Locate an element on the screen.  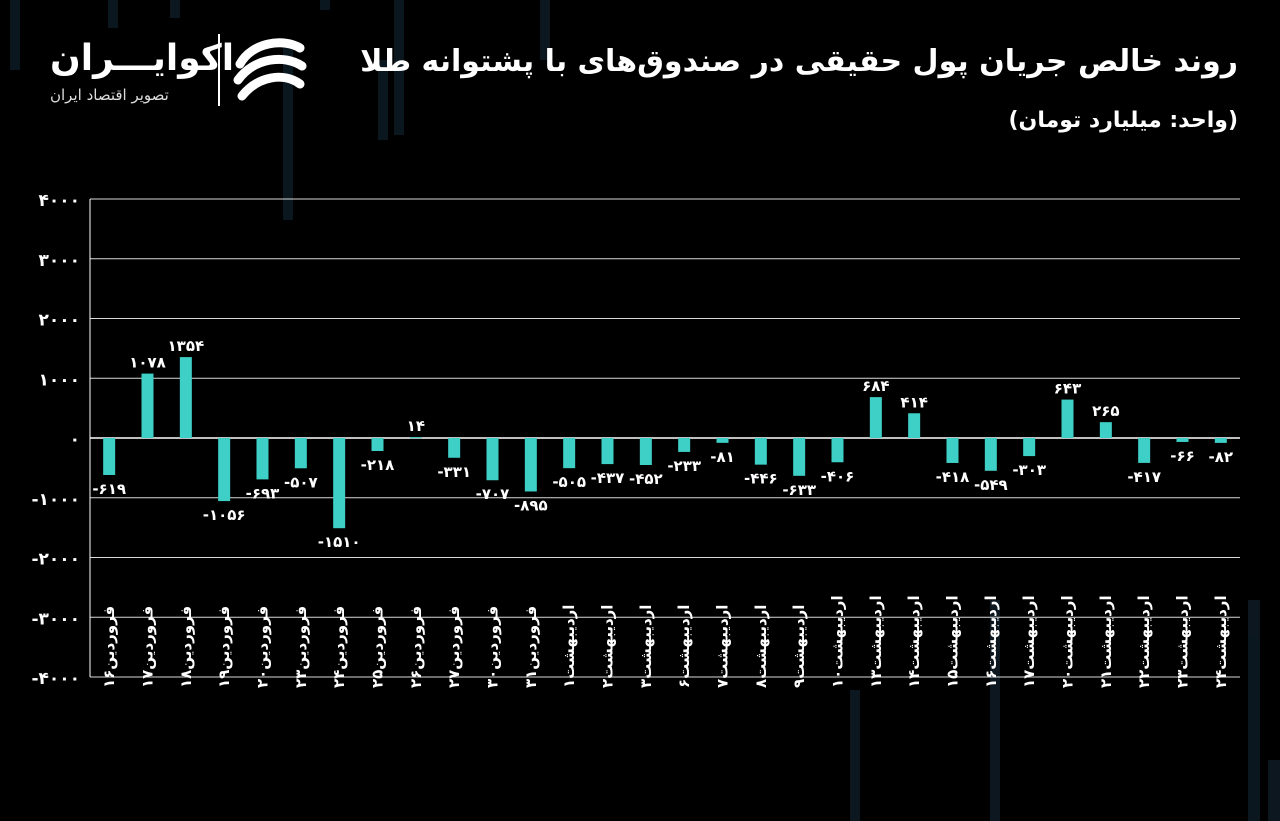
x-tick-label: فروردین۲۶ is located at coordinates (416, 647).